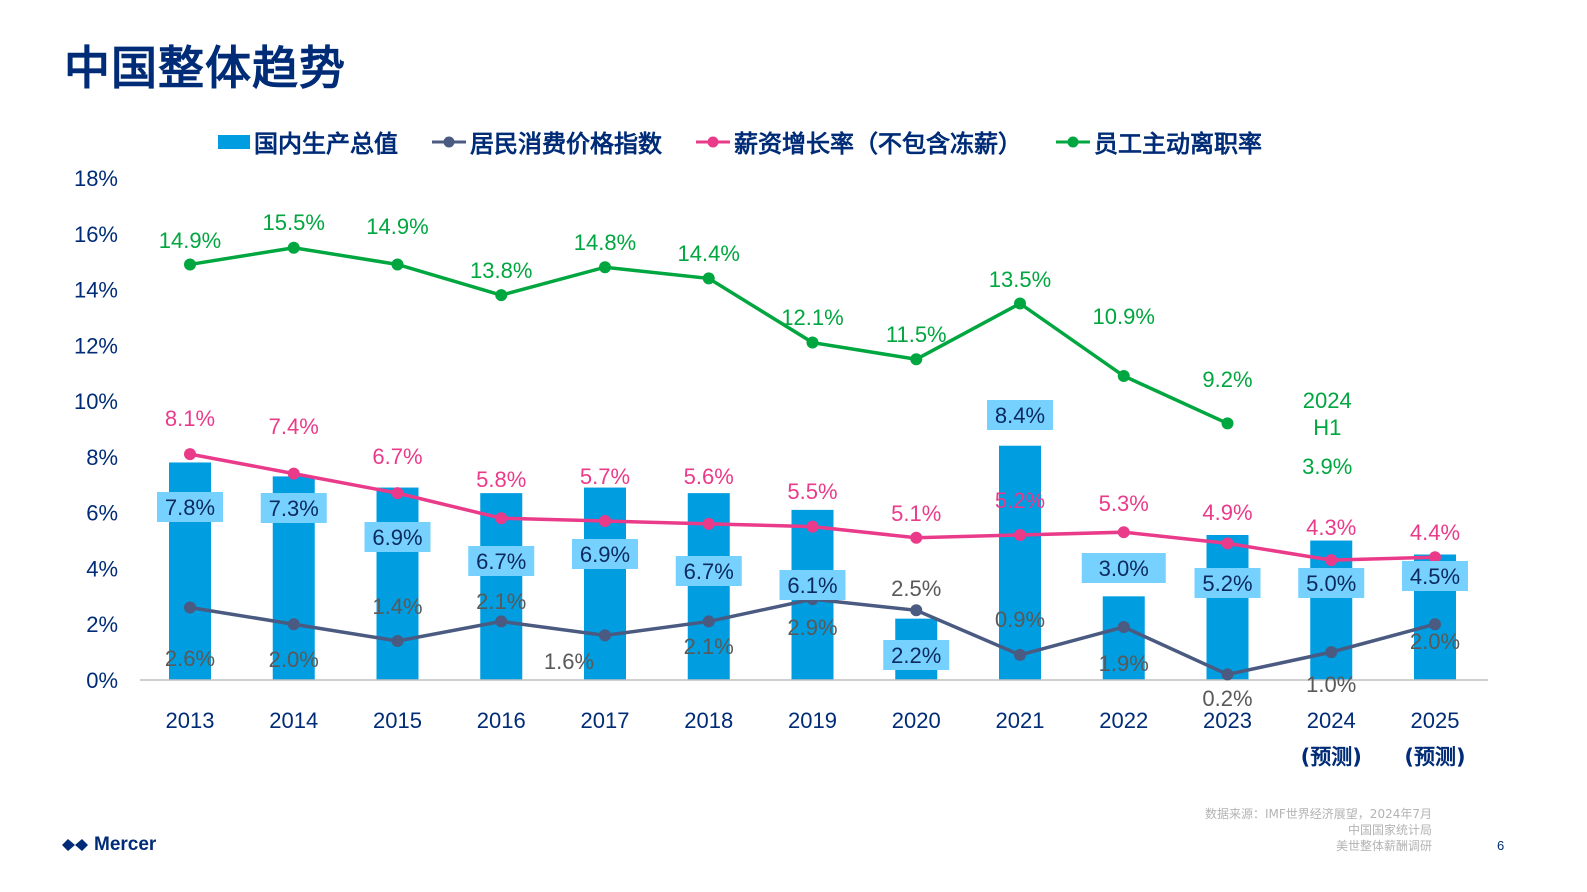  Describe the element at coordinates (96, 290) in the screenshot. I see `y-tick-label: 14%` at that location.